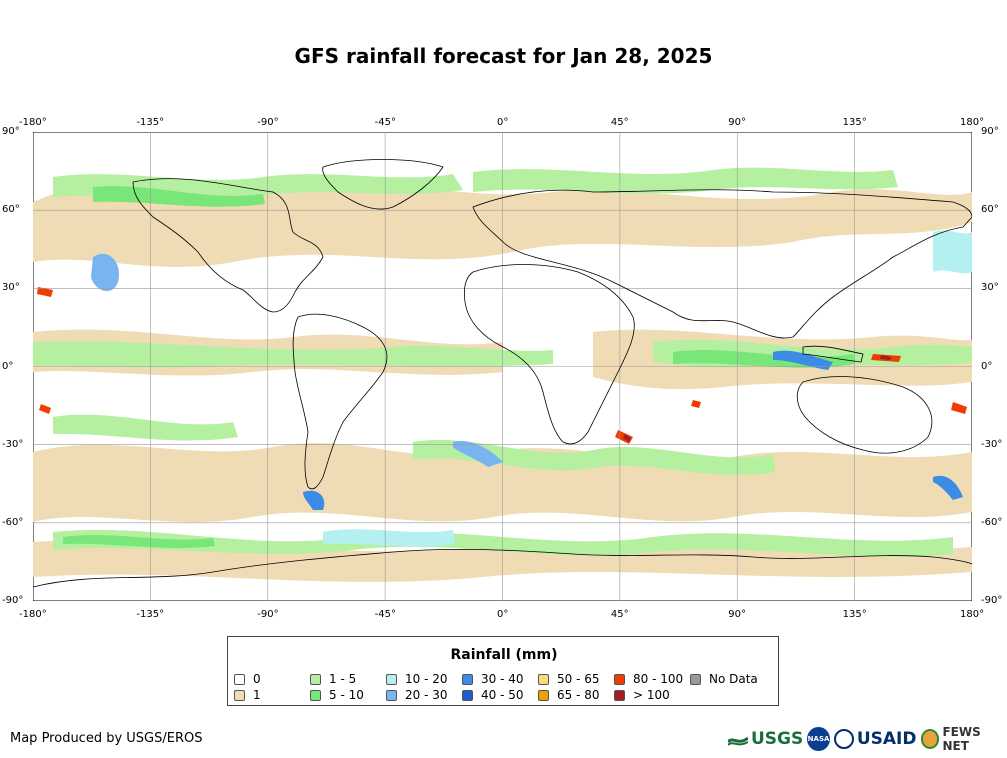 This screenshot has height=758, width=1007. Describe the element at coordinates (992, 444) in the screenshot. I see `lat-tick-right: -30°` at that location.